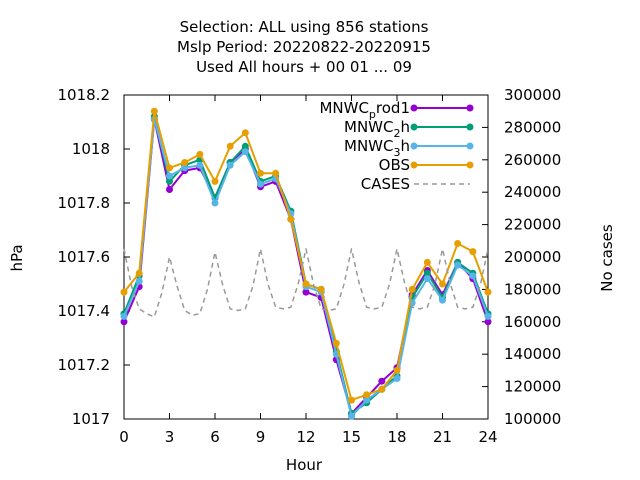 The image size is (640, 480). What do you see at coordinates (532, 322) in the screenshot?
I see `y2-tick-label: 160000` at bounding box center [532, 322].